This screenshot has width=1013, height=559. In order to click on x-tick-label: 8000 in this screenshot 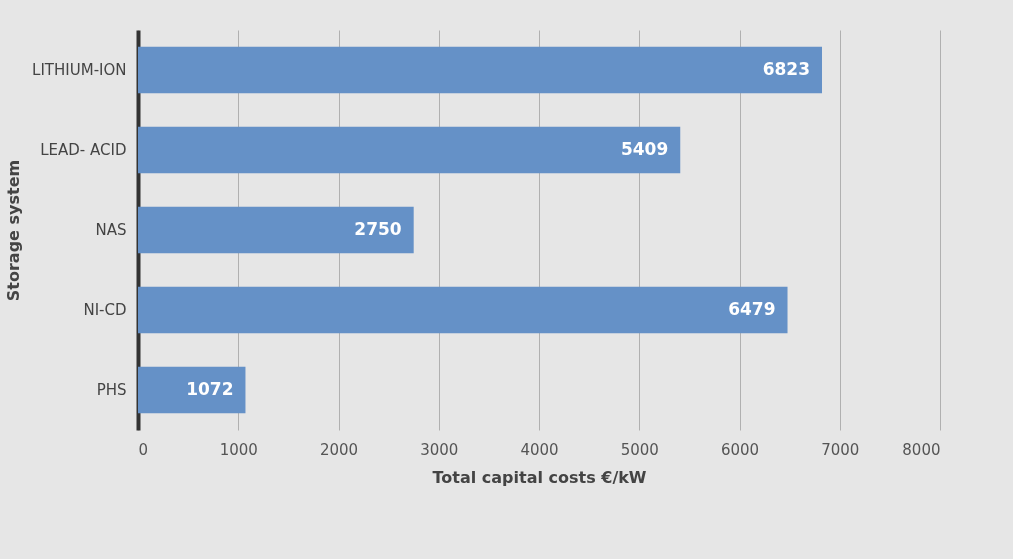, I will do `click(921, 449)`.